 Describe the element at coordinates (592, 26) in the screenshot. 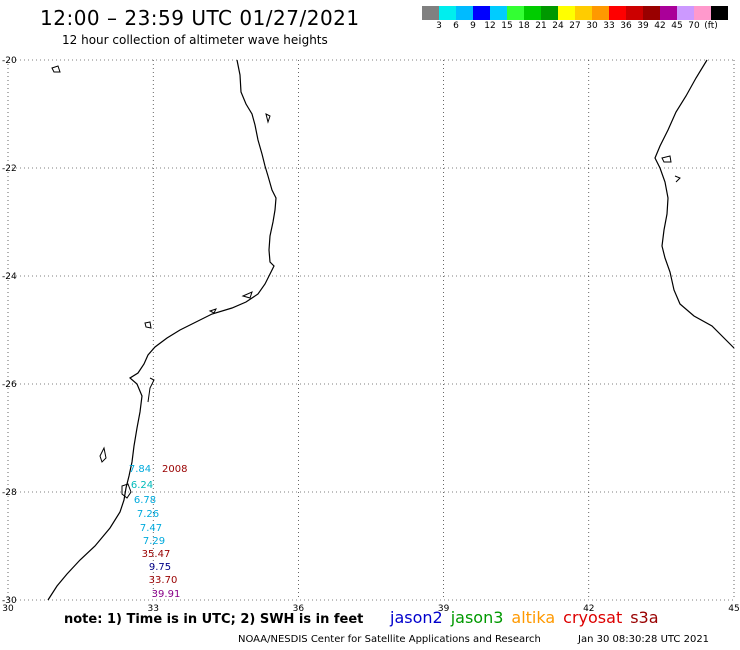

I see `color-scale-label: 30` at that location.